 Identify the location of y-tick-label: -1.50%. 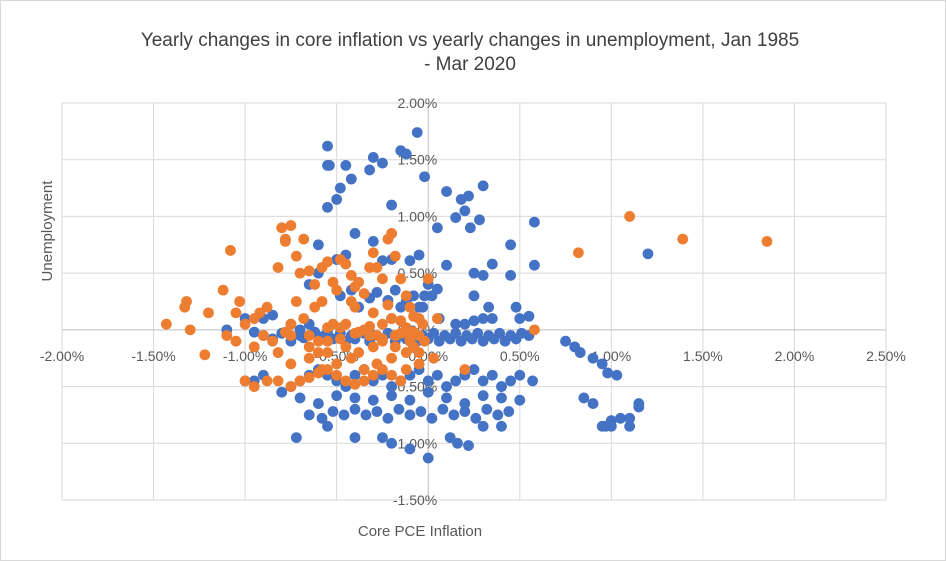
(415, 500).